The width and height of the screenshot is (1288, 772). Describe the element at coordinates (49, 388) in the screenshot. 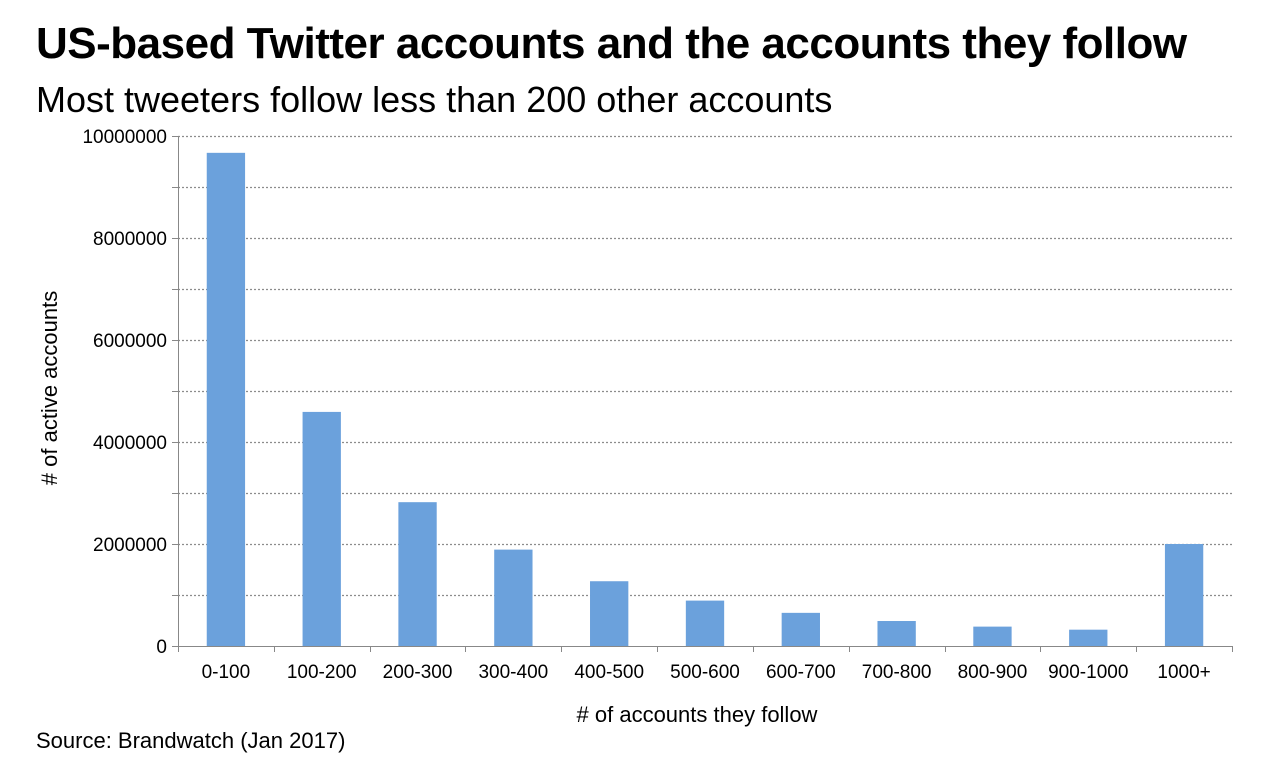

I see `y-axis-title: # of active accounts` at that location.